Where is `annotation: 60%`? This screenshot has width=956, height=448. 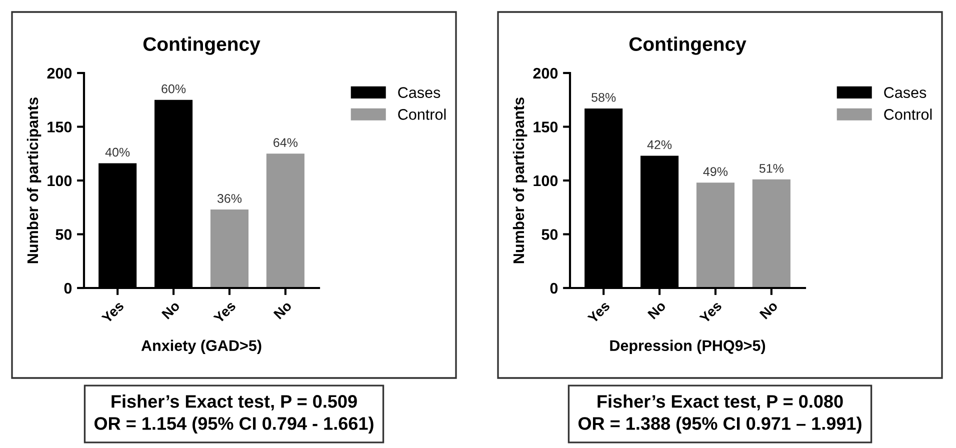
annotation: 60% is located at coordinates (174, 89).